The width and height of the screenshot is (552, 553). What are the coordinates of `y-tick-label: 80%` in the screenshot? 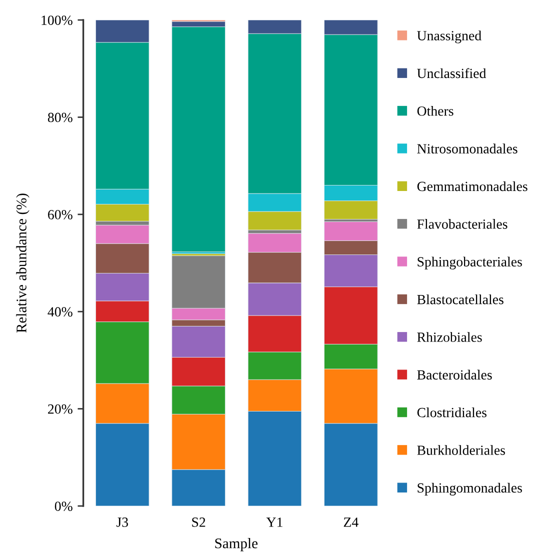 It's located at (60, 117).